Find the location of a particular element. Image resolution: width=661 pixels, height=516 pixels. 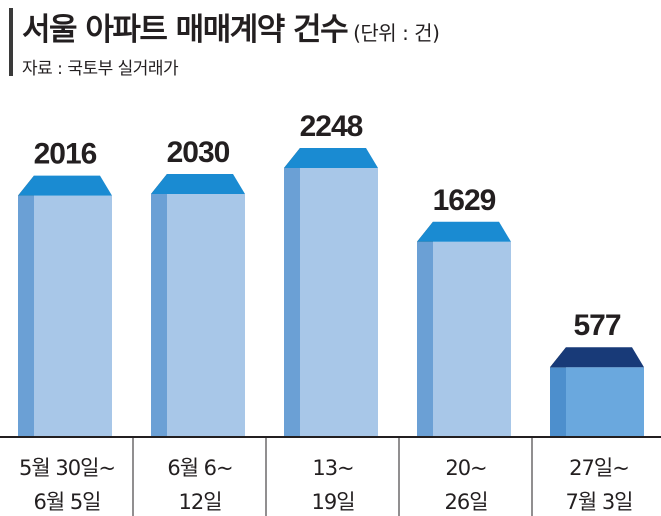

category-label: 27일~ is located at coordinates (599, 468).